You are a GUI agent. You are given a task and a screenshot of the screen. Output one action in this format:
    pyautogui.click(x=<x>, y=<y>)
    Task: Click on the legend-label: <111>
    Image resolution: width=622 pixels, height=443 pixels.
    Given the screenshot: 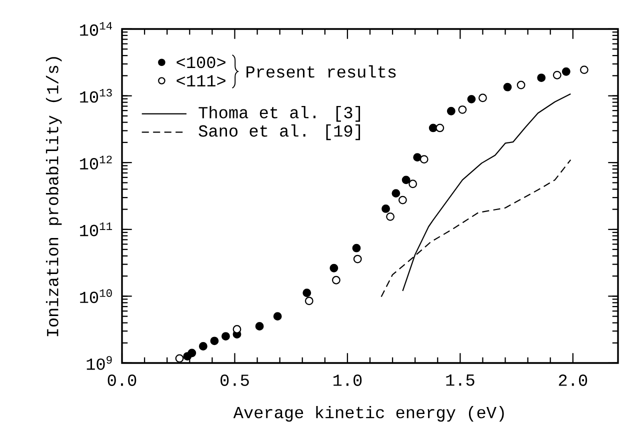 What is the action you would take?
    pyautogui.click(x=201, y=80)
    